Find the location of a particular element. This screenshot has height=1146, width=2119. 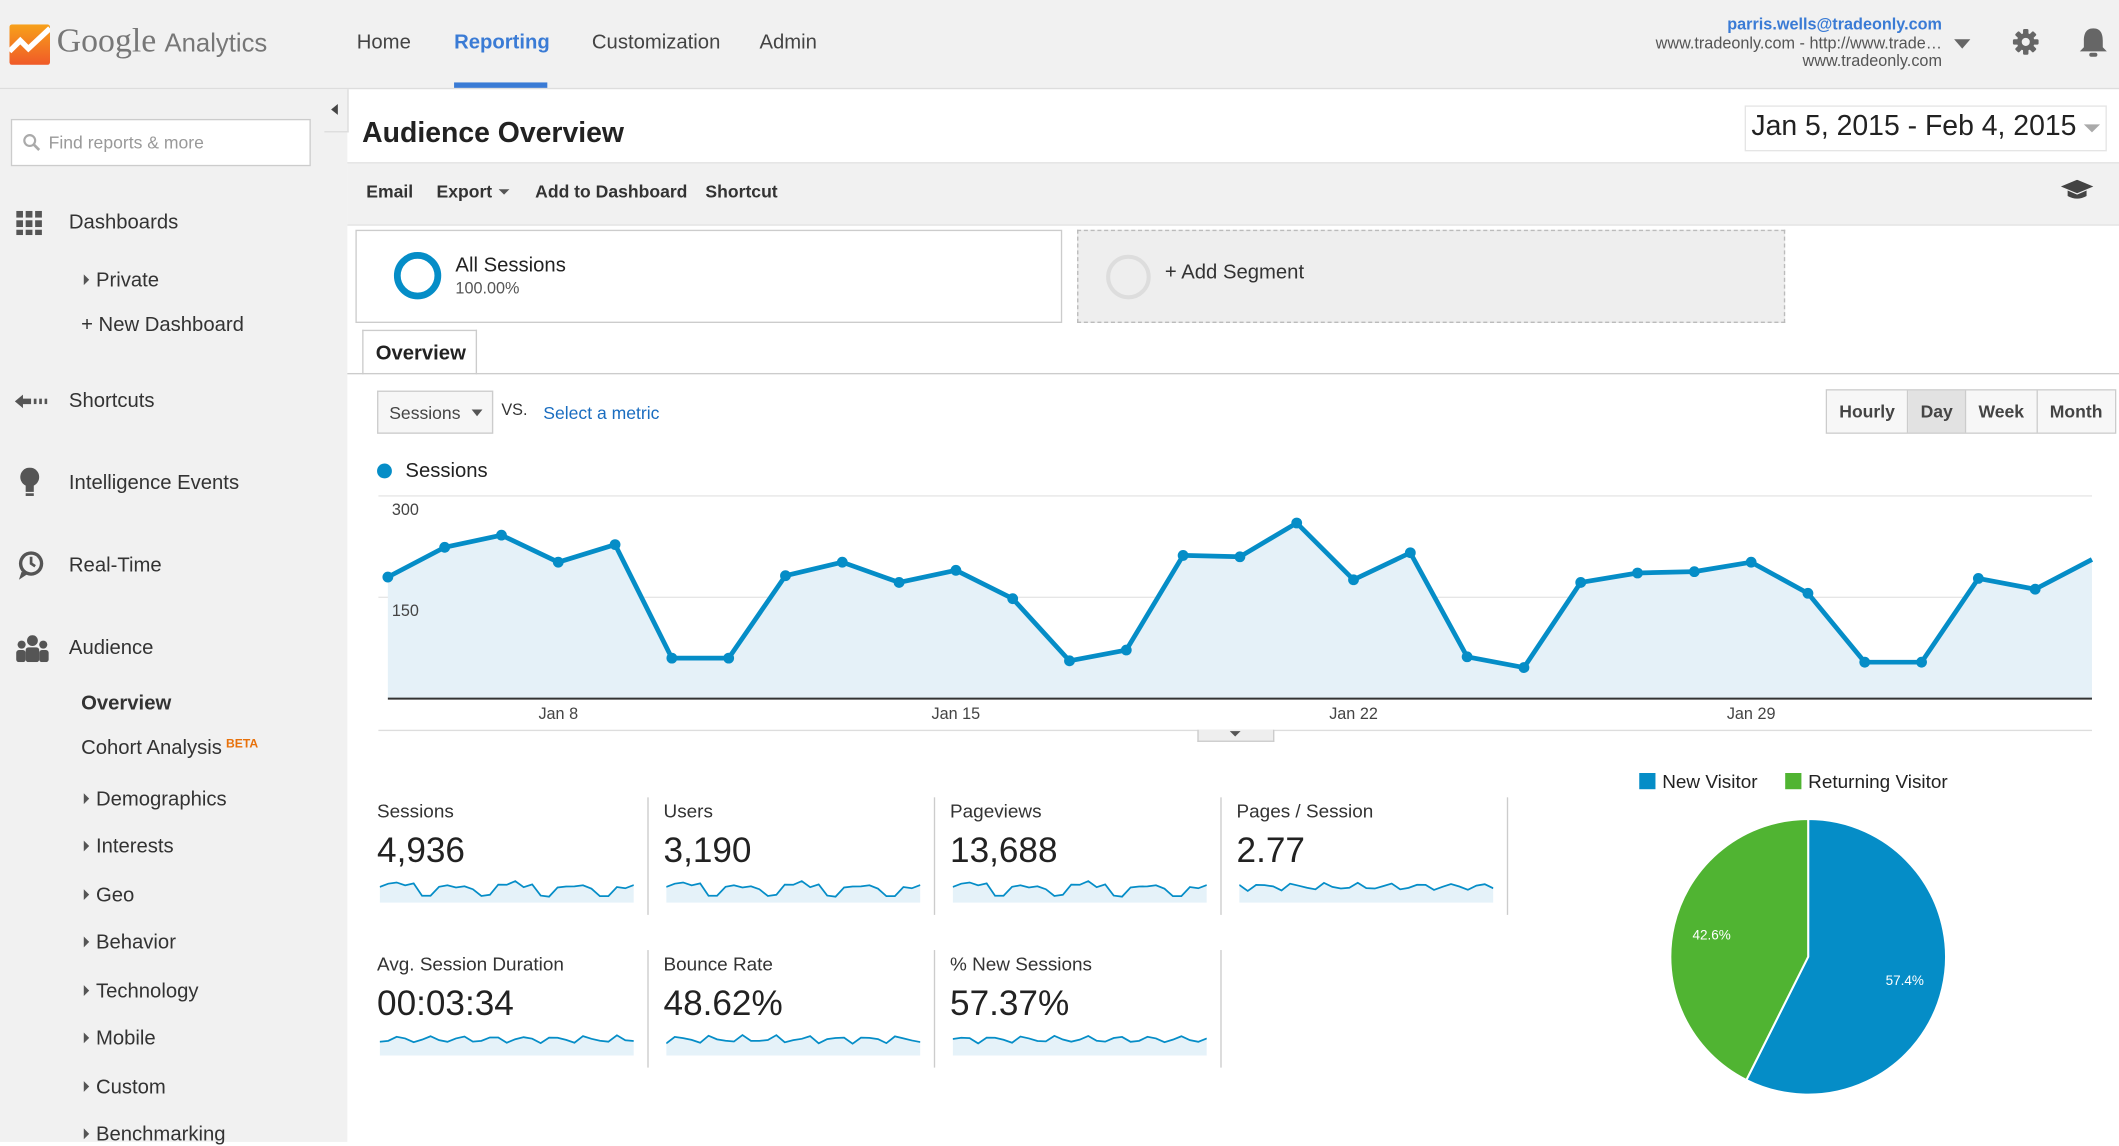

metric-bounce-rate: Bounce Rate 48.62% is located at coordinates (793, 1014).